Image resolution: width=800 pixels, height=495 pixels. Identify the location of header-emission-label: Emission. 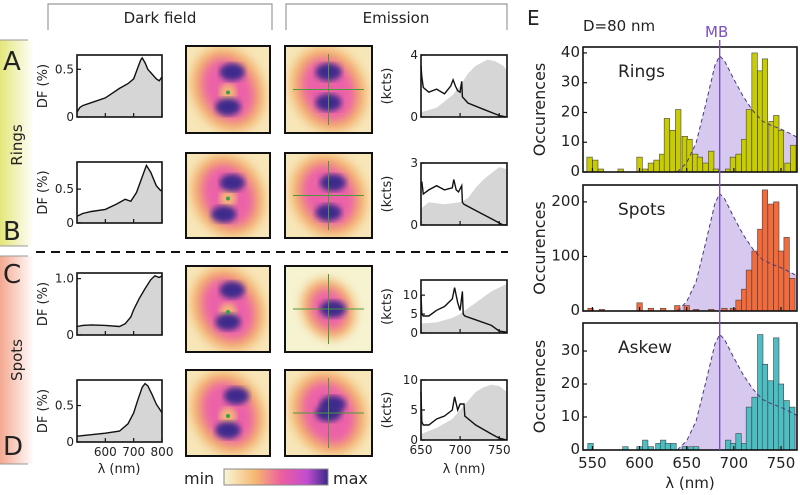
(396, 18).